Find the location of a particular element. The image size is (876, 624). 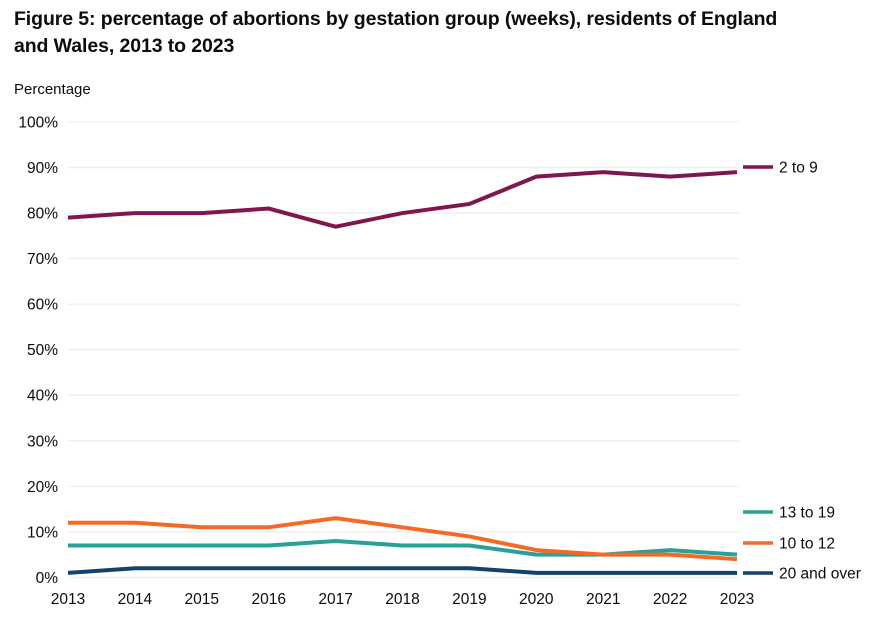

x-tick-label: 2023 is located at coordinates (737, 599).